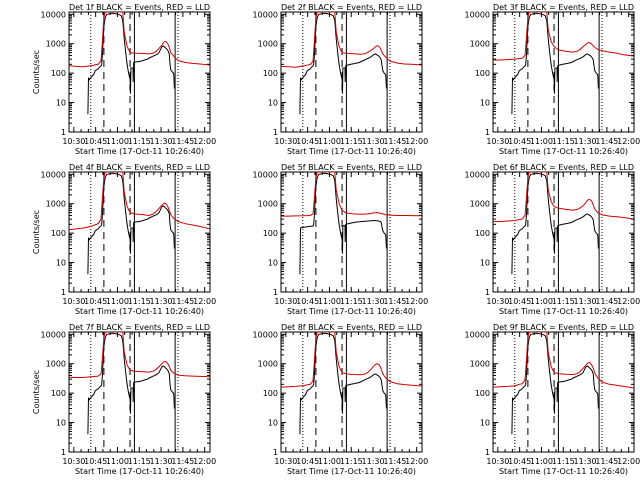 Image resolution: width=640 pixels, height=480 pixels. I want to click on panel-title: Det 8f BLACK = Events, RED = LLD, so click(351, 327).